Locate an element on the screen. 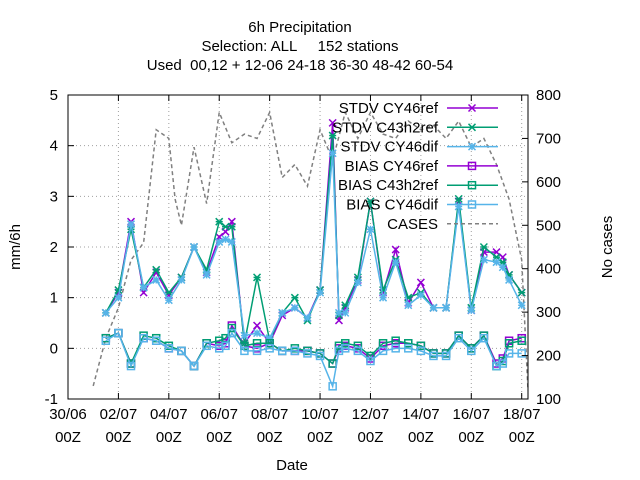 The height and width of the screenshot is (480, 640). legend-label: STDV CY46dif is located at coordinates (389, 147).